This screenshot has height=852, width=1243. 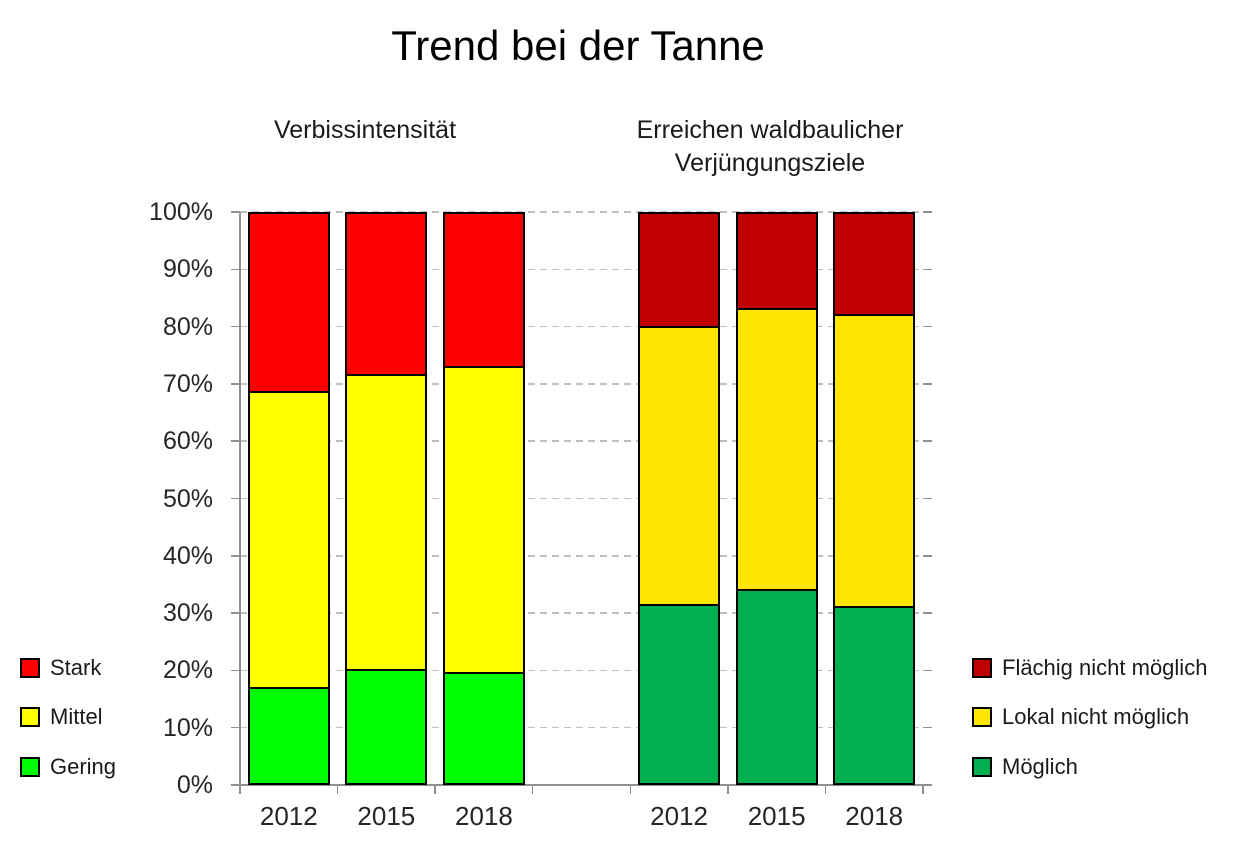 What do you see at coordinates (582, 785) in the screenshot?
I see `x-axis-line` at bounding box center [582, 785].